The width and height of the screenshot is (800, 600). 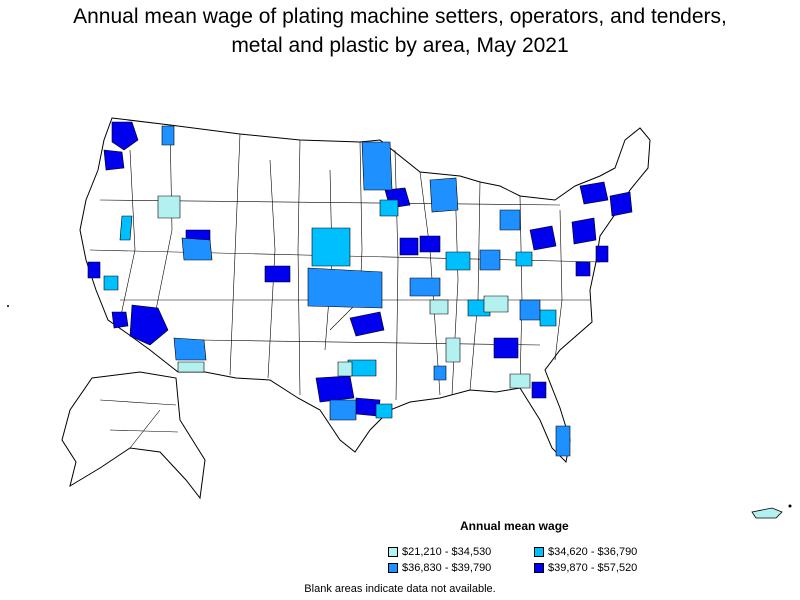 What do you see at coordinates (543, 238) in the screenshot?
I see `area-ohio` at bounding box center [543, 238].